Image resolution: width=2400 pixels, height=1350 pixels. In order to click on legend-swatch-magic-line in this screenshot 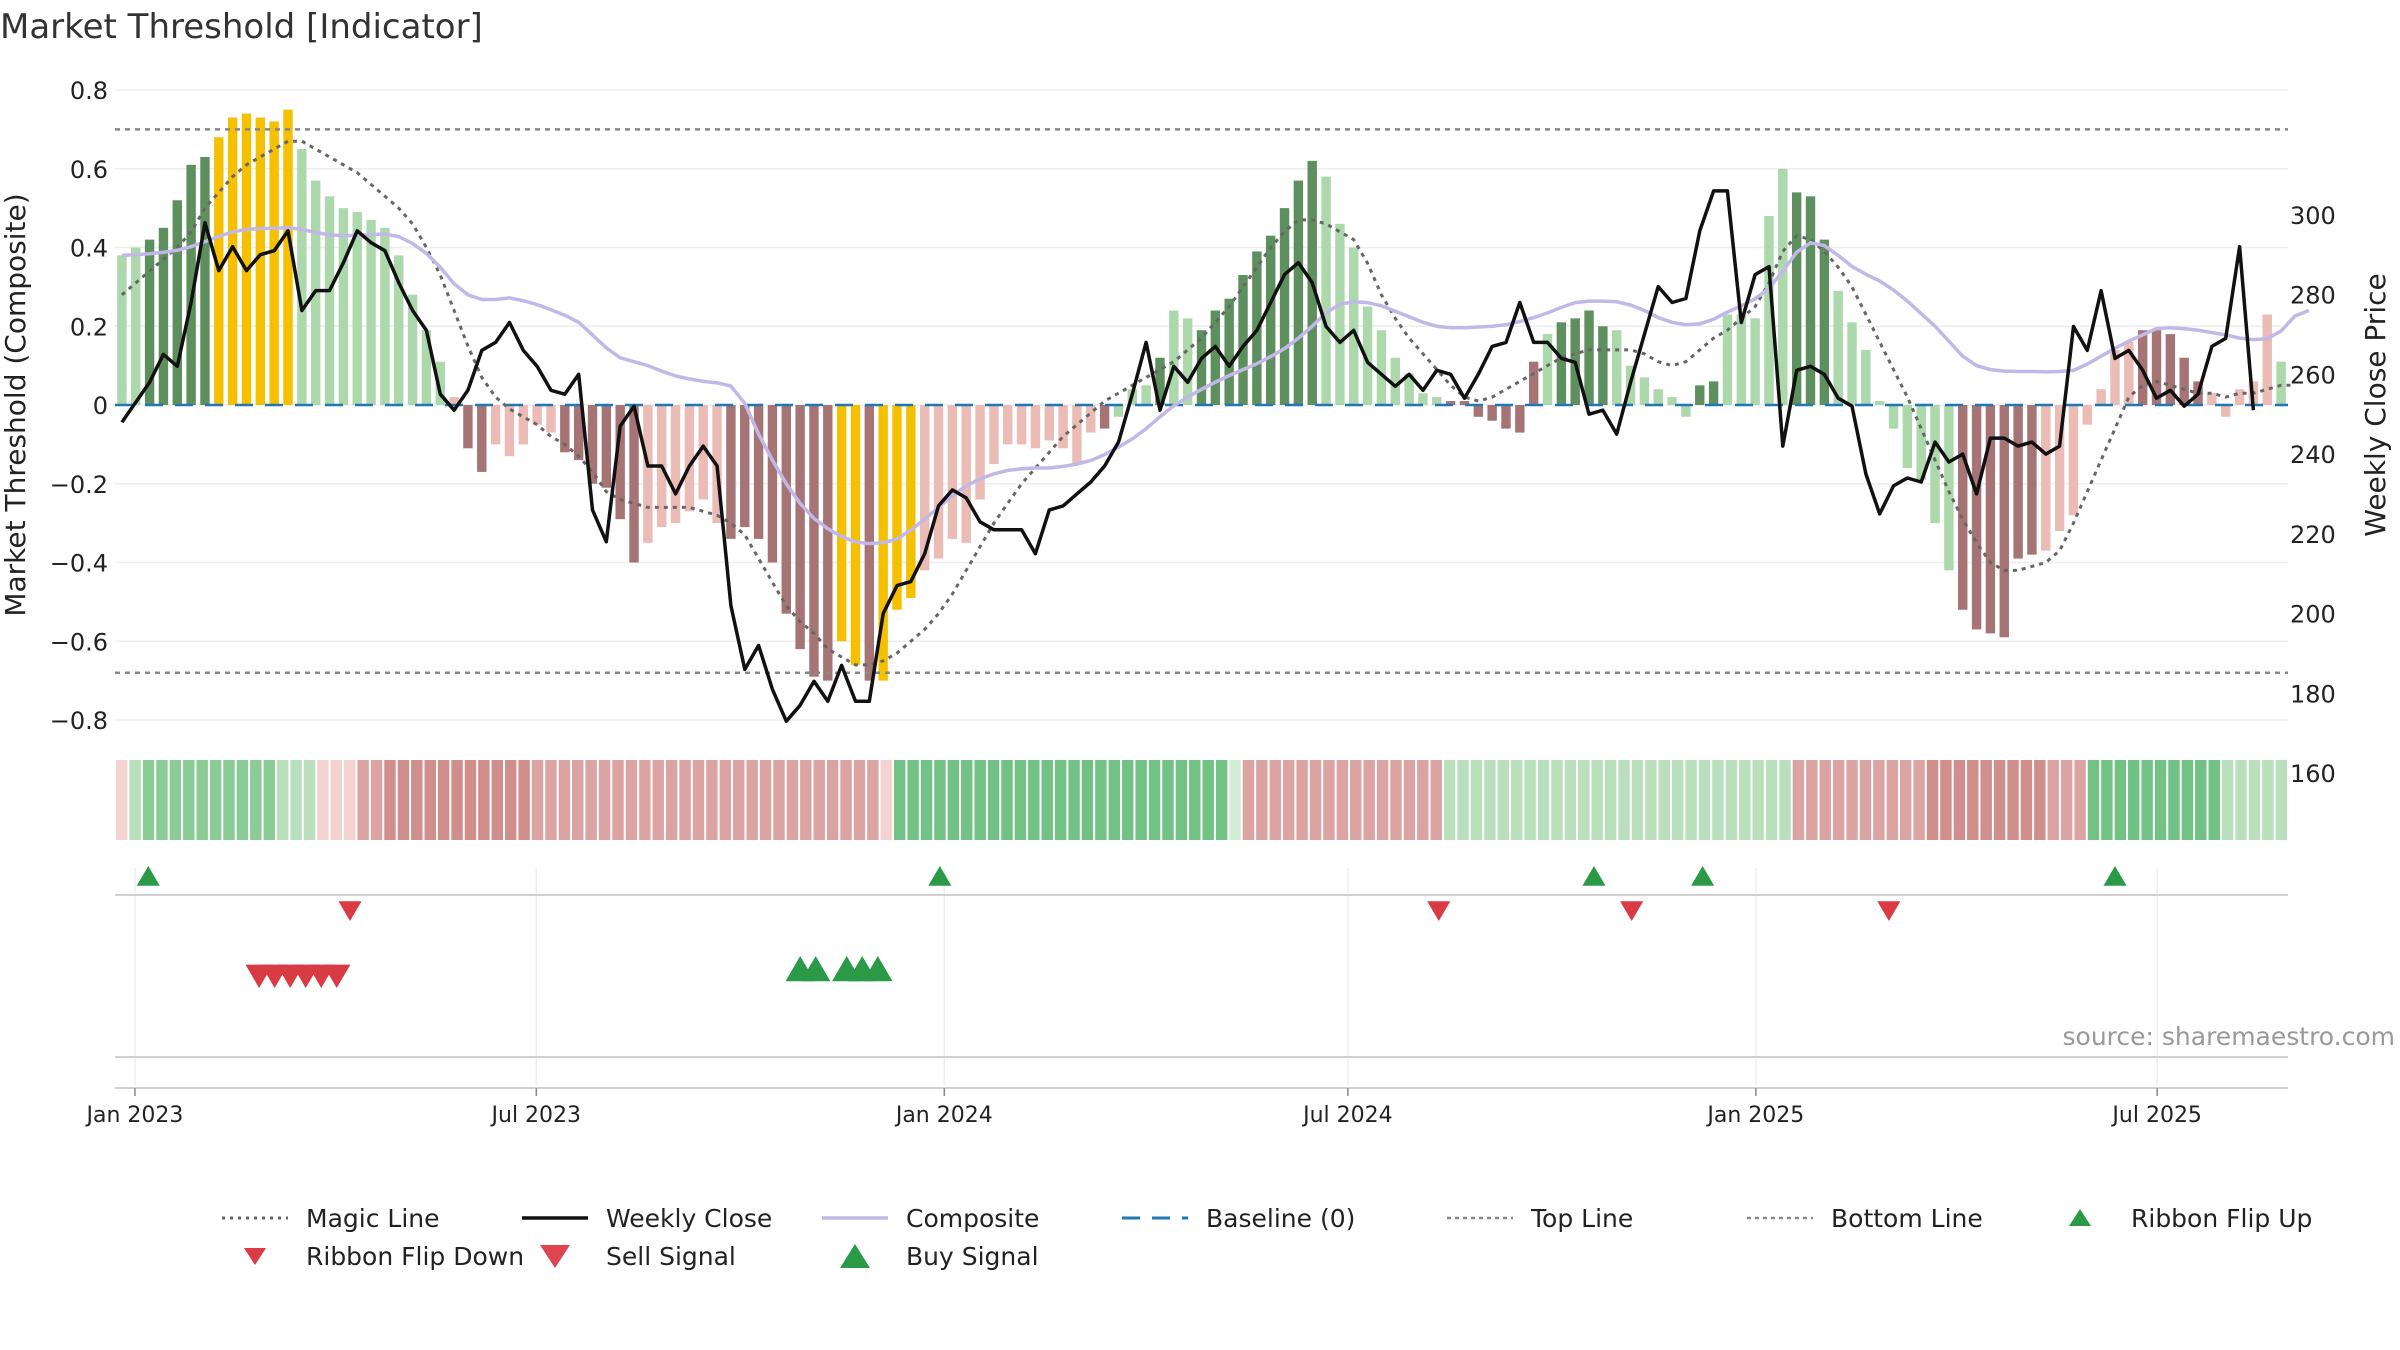, I will do `click(255, 1218)`.